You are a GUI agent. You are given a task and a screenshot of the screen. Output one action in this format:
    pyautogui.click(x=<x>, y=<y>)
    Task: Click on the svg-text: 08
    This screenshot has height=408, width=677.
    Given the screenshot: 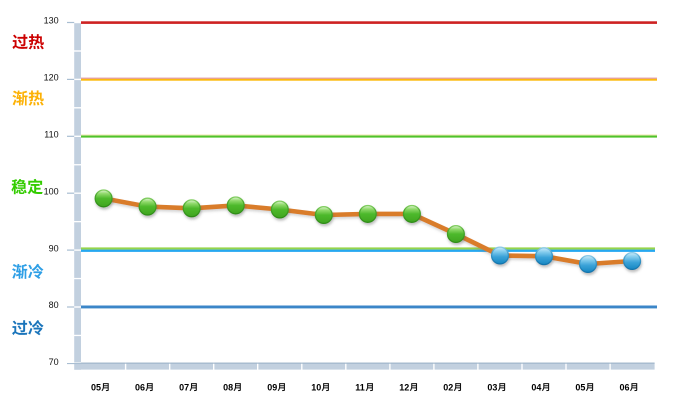 What is the action you would take?
    pyautogui.click(x=228, y=387)
    